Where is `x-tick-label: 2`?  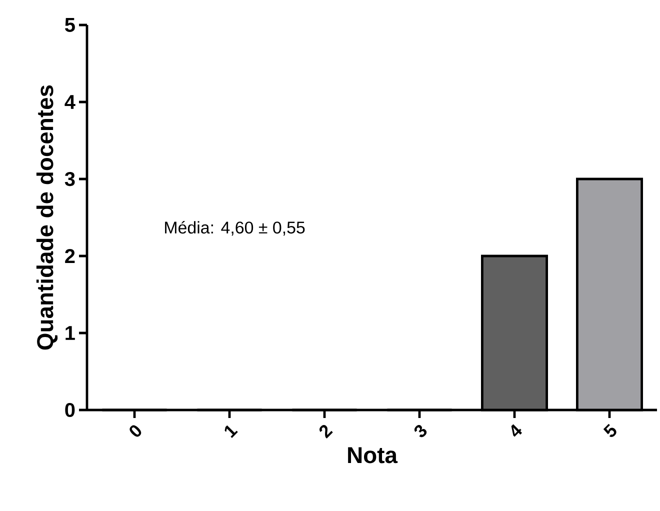 x-tick-label: 2 is located at coordinates (326, 431).